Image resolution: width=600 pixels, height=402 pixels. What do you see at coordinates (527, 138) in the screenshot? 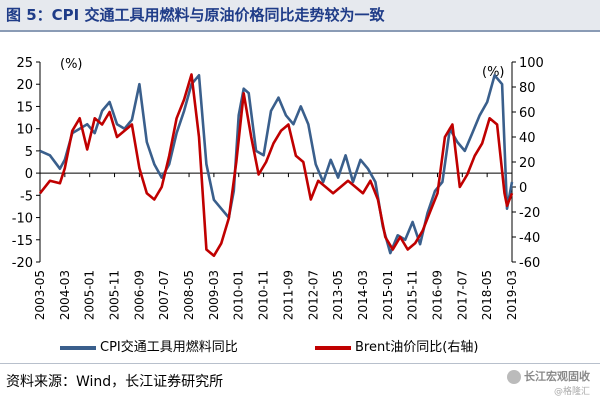
I see `right-tick-label: 40` at bounding box center [527, 138].